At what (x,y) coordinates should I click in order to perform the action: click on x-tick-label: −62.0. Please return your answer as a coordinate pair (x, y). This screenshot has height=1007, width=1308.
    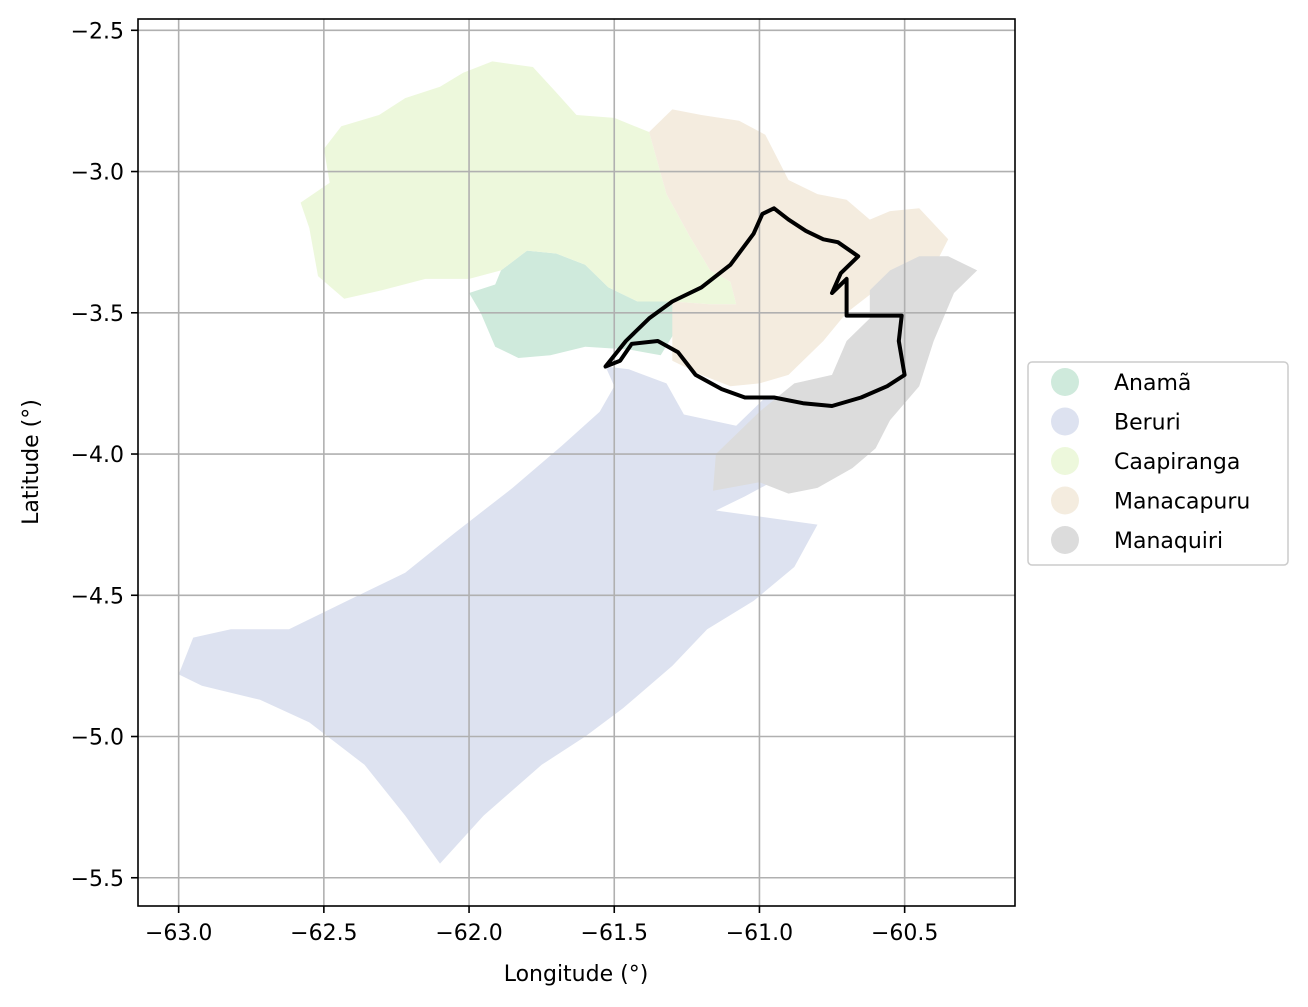
    Looking at the image, I should click on (468, 933).